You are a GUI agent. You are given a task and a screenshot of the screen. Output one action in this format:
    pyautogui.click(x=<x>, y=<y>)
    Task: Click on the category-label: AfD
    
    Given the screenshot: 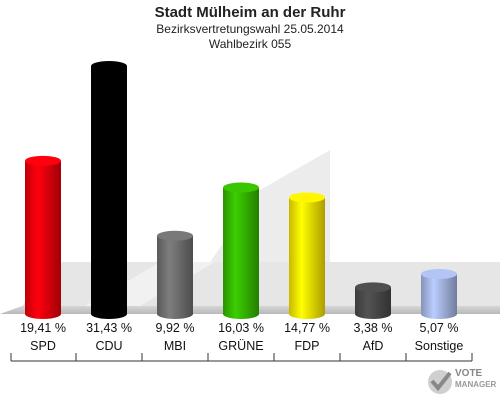 What is the action you would take?
    pyautogui.click(x=373, y=346)
    